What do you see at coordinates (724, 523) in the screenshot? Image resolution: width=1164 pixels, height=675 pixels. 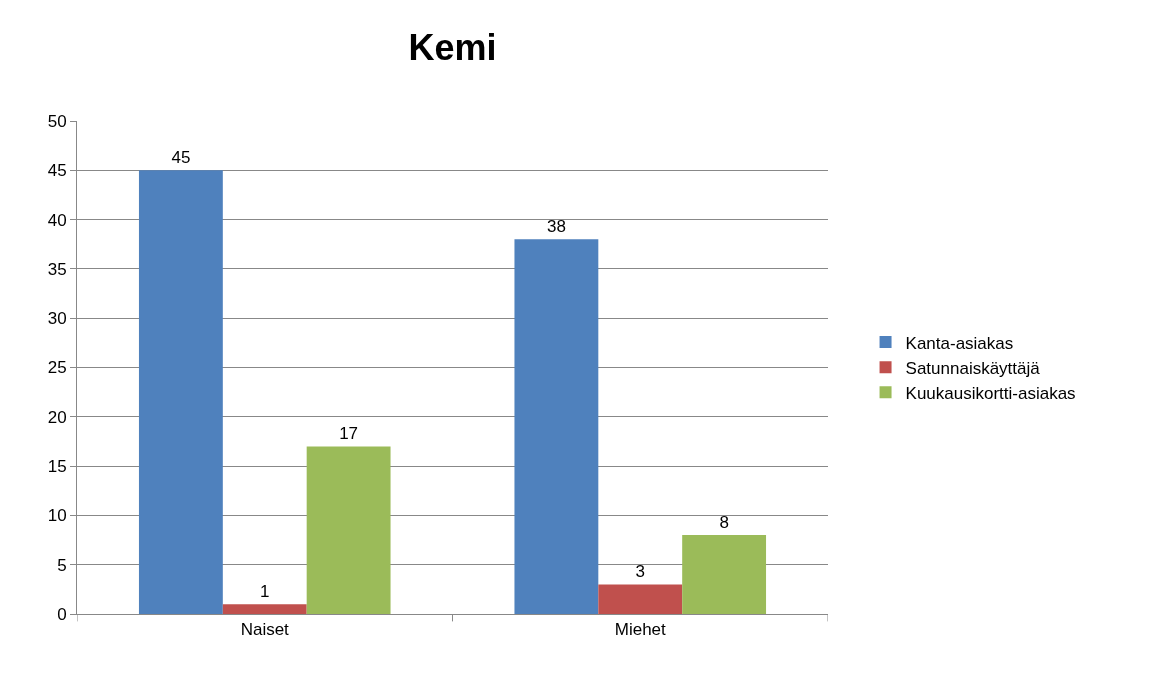 I see `data-label: 8` at bounding box center [724, 523].